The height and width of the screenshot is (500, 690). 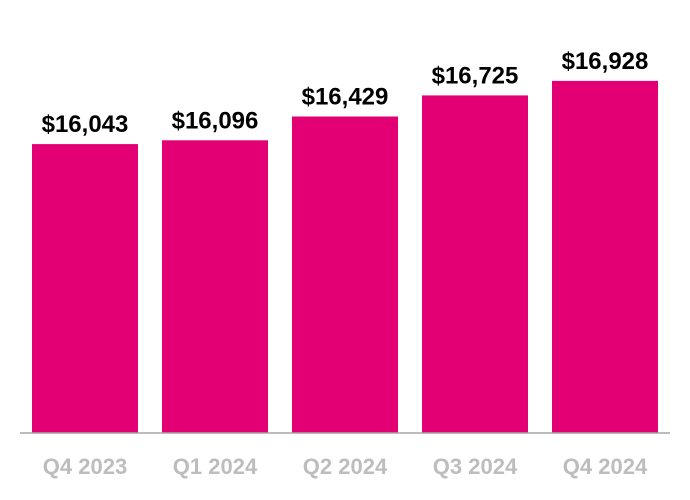 I want to click on x-tick-label-q3-2024: Q3 2024, so click(x=475, y=466).